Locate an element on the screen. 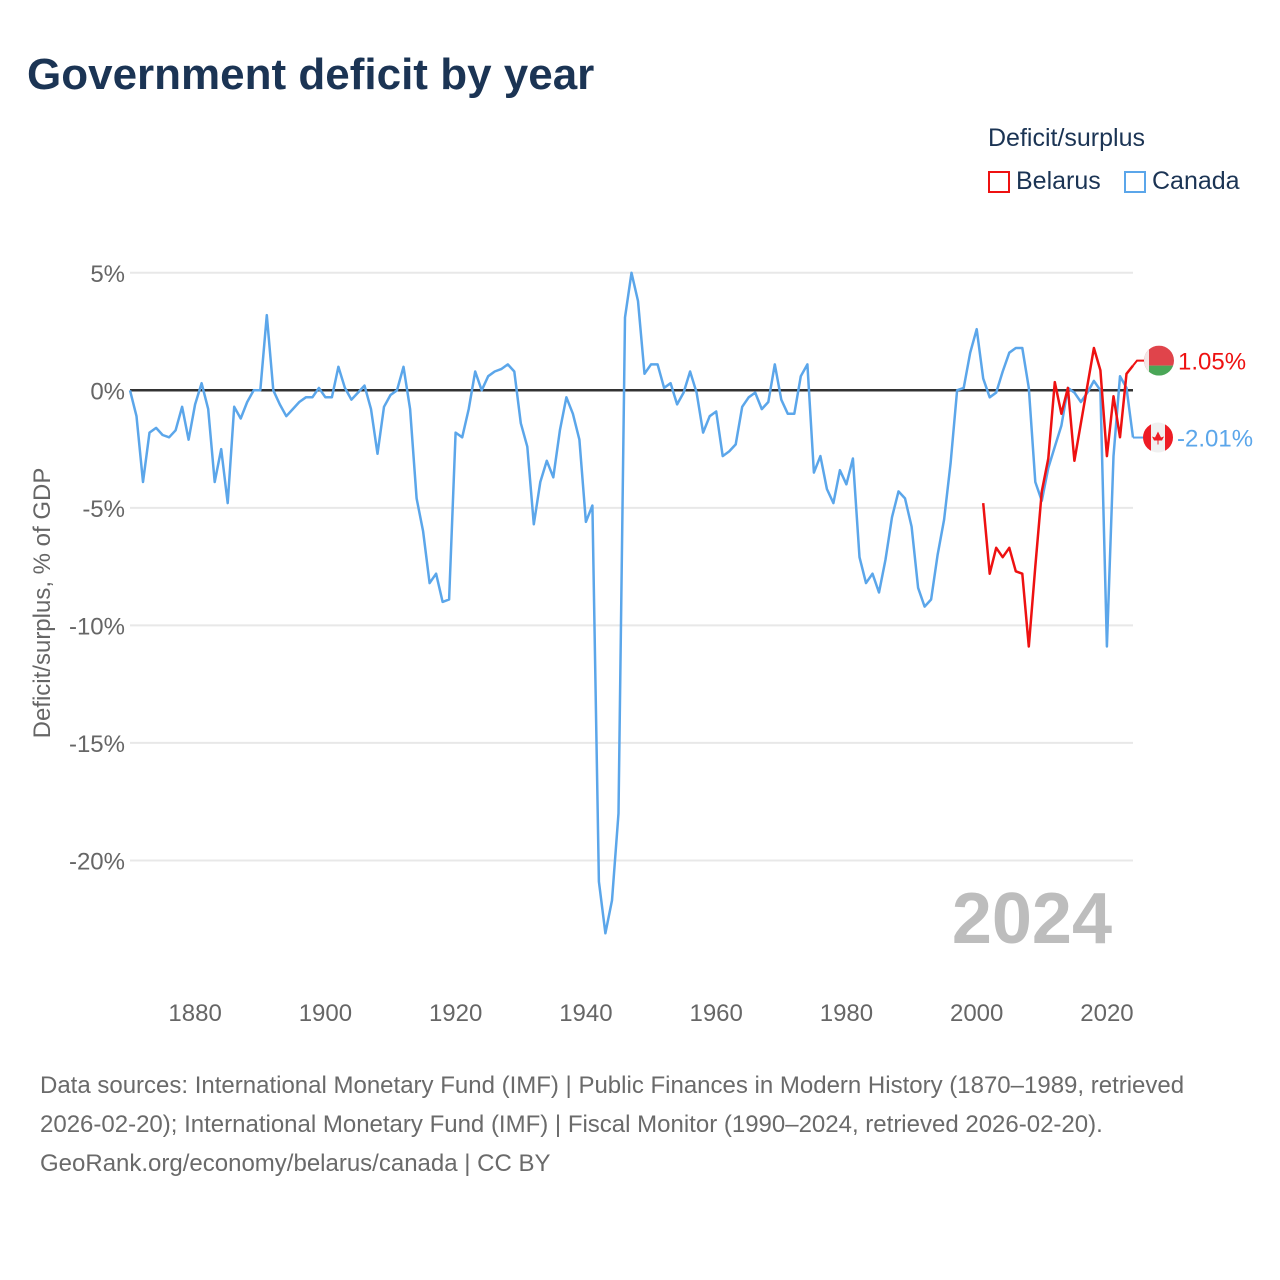  current-year-watermark: 2024 is located at coordinates (1032, 919).